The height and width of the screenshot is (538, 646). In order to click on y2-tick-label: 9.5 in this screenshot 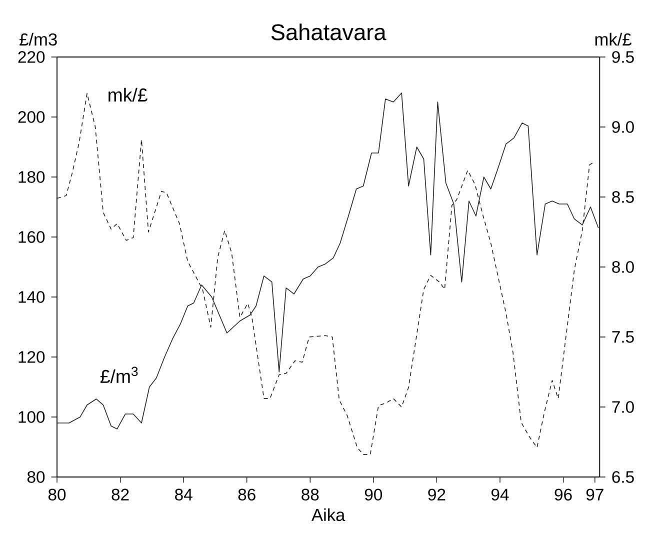, I will do `click(623, 57)`.